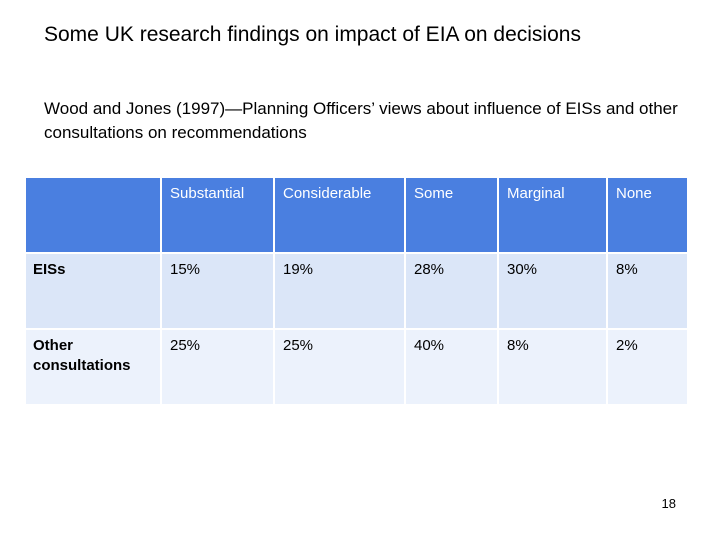  I want to click on table-cell: 15%, so click(218, 291).